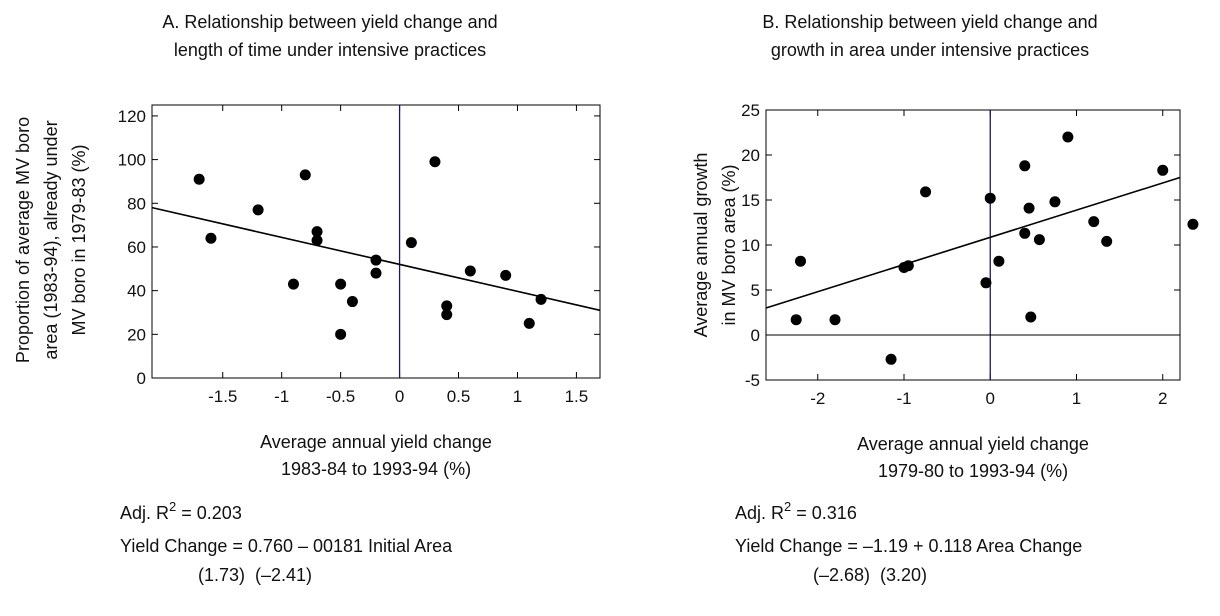  What do you see at coordinates (136, 247) in the screenshot?
I see `y-tick-label: 60` at bounding box center [136, 247].